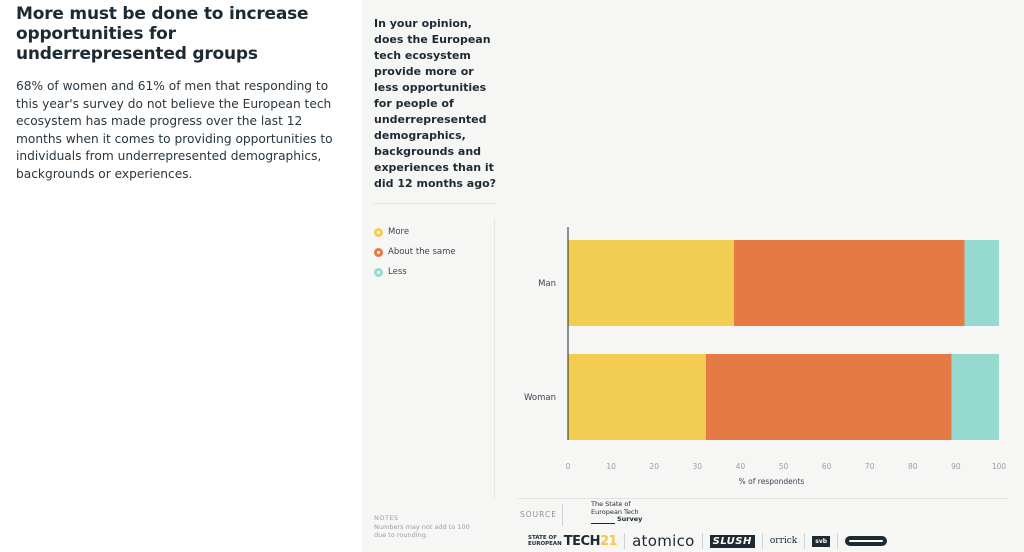 This screenshot has width=1024, height=552. Describe the element at coordinates (637, 397) in the screenshot. I see `bar-segment-woman-more` at that location.